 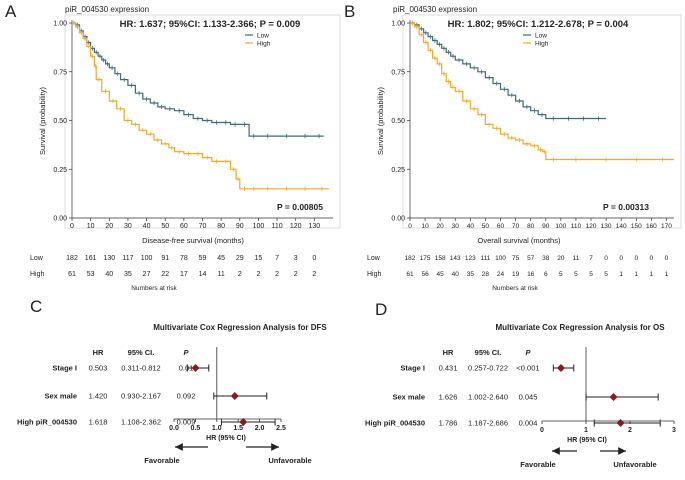 I want to click on km-a-curve-high, so click(x=201, y=106).